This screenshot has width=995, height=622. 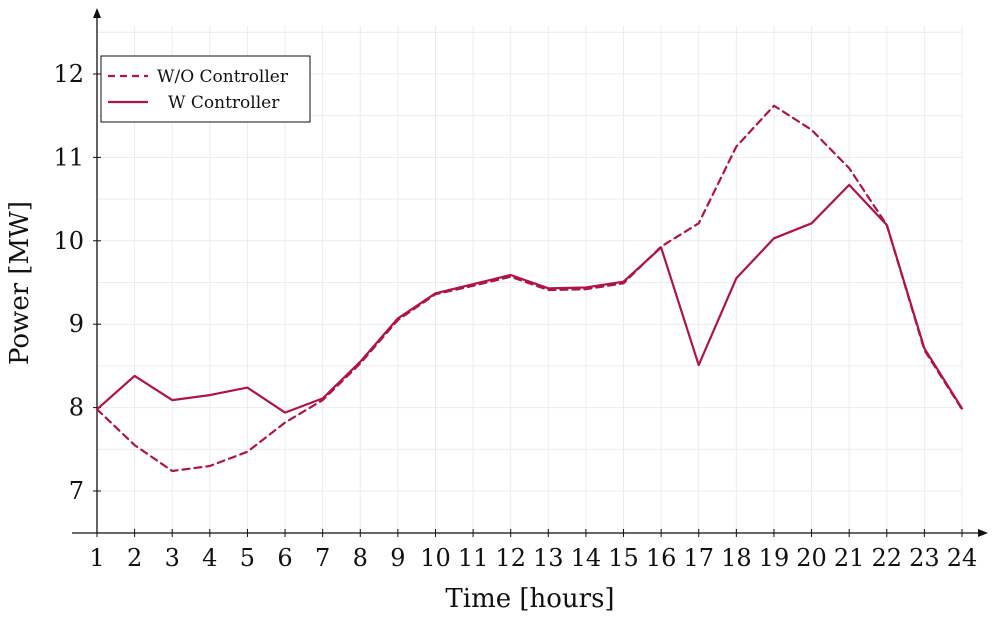 What do you see at coordinates (529, 599) in the screenshot?
I see `x-axis-title: Time [hours]` at bounding box center [529, 599].